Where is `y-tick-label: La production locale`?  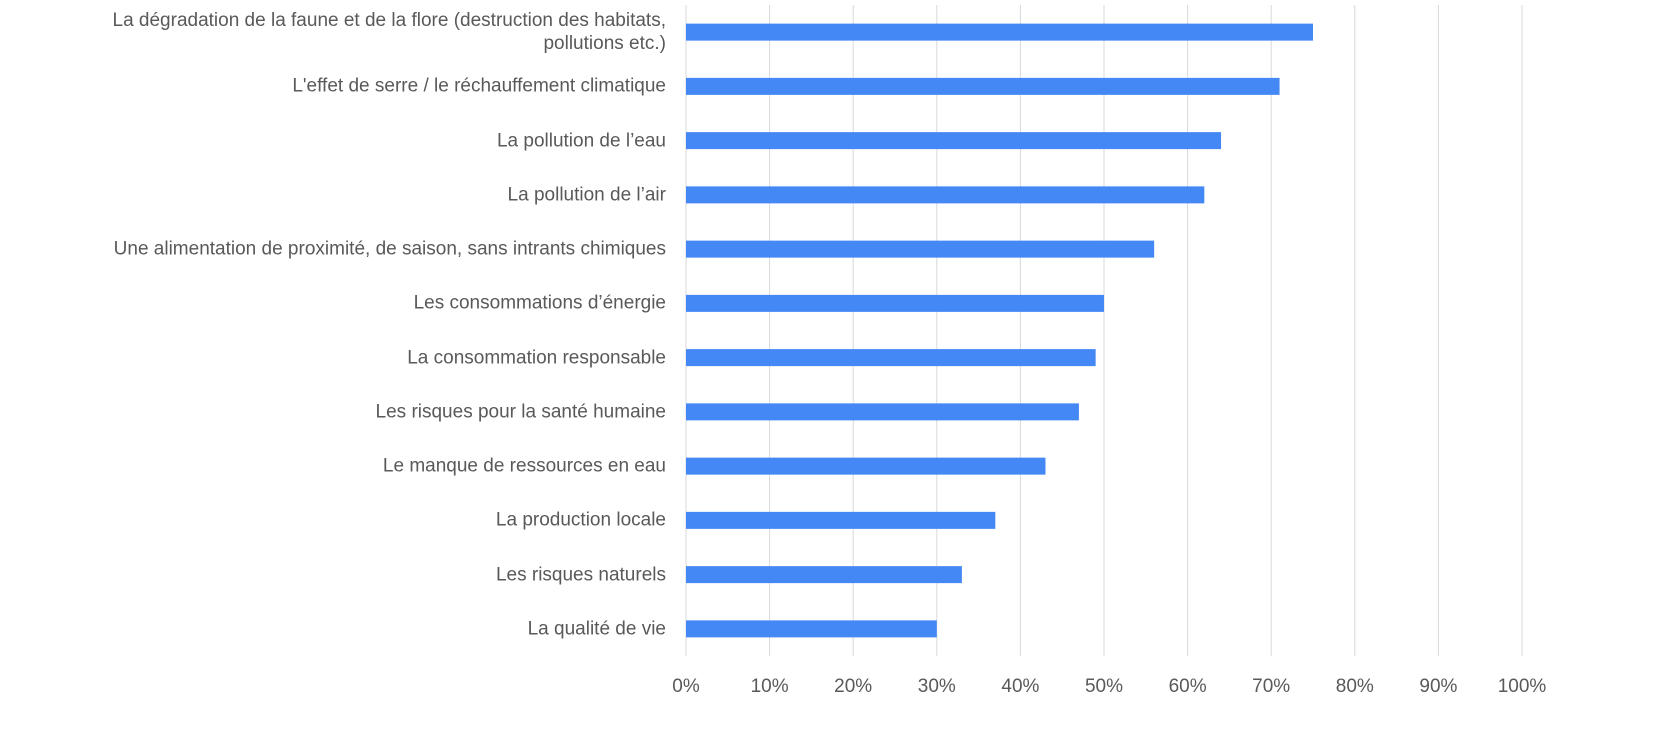 y-tick-label: La production locale is located at coordinates (580, 520).